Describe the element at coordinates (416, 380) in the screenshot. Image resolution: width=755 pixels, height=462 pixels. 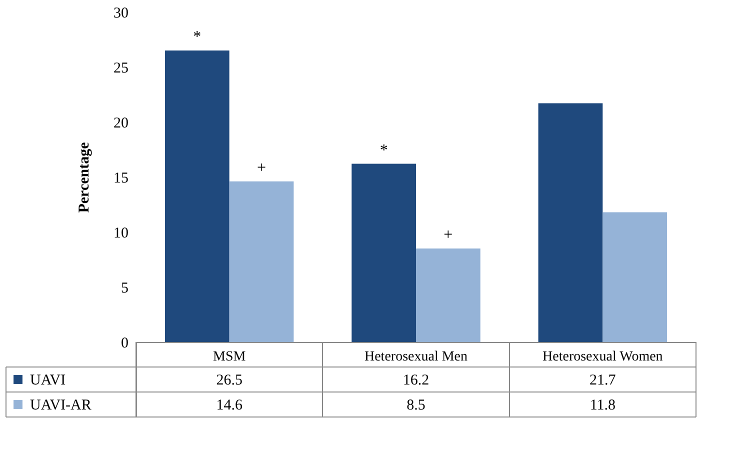
I see `data-label: 16.2` at that location.